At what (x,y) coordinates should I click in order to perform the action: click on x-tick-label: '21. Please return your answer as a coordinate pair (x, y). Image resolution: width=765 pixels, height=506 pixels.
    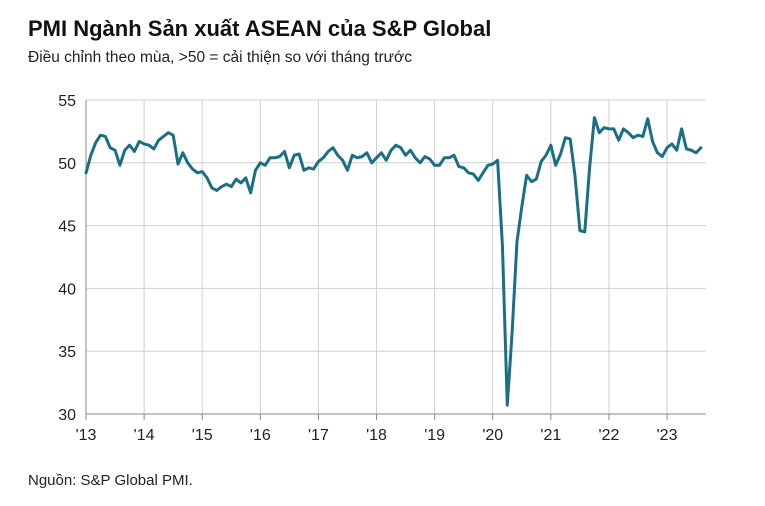
    Looking at the image, I should click on (550, 435).